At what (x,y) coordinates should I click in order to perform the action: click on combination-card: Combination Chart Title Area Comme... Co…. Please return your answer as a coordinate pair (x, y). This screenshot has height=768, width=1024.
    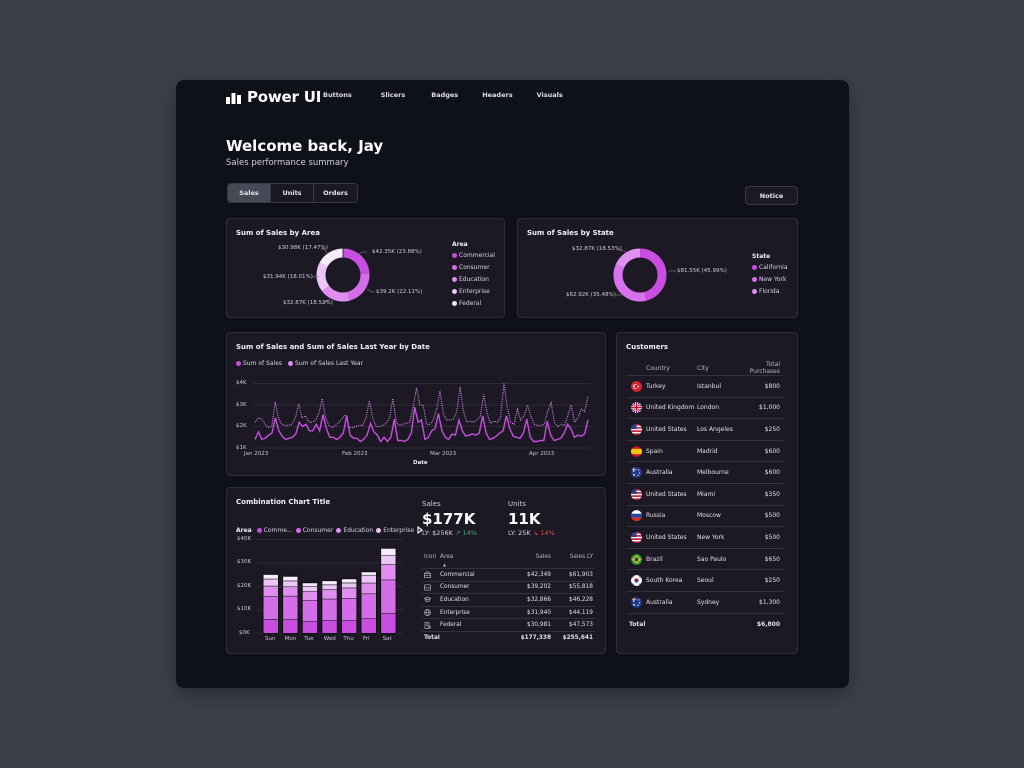
    Looking at the image, I should click on (416, 570).